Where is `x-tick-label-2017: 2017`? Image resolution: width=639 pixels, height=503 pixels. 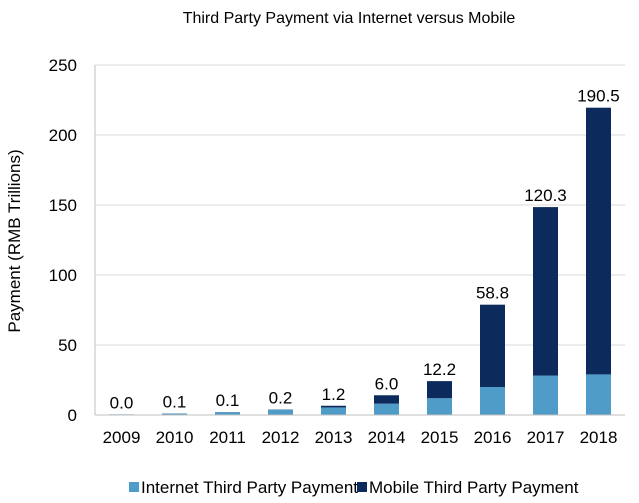 x-tick-label-2017: 2017 is located at coordinates (546, 437).